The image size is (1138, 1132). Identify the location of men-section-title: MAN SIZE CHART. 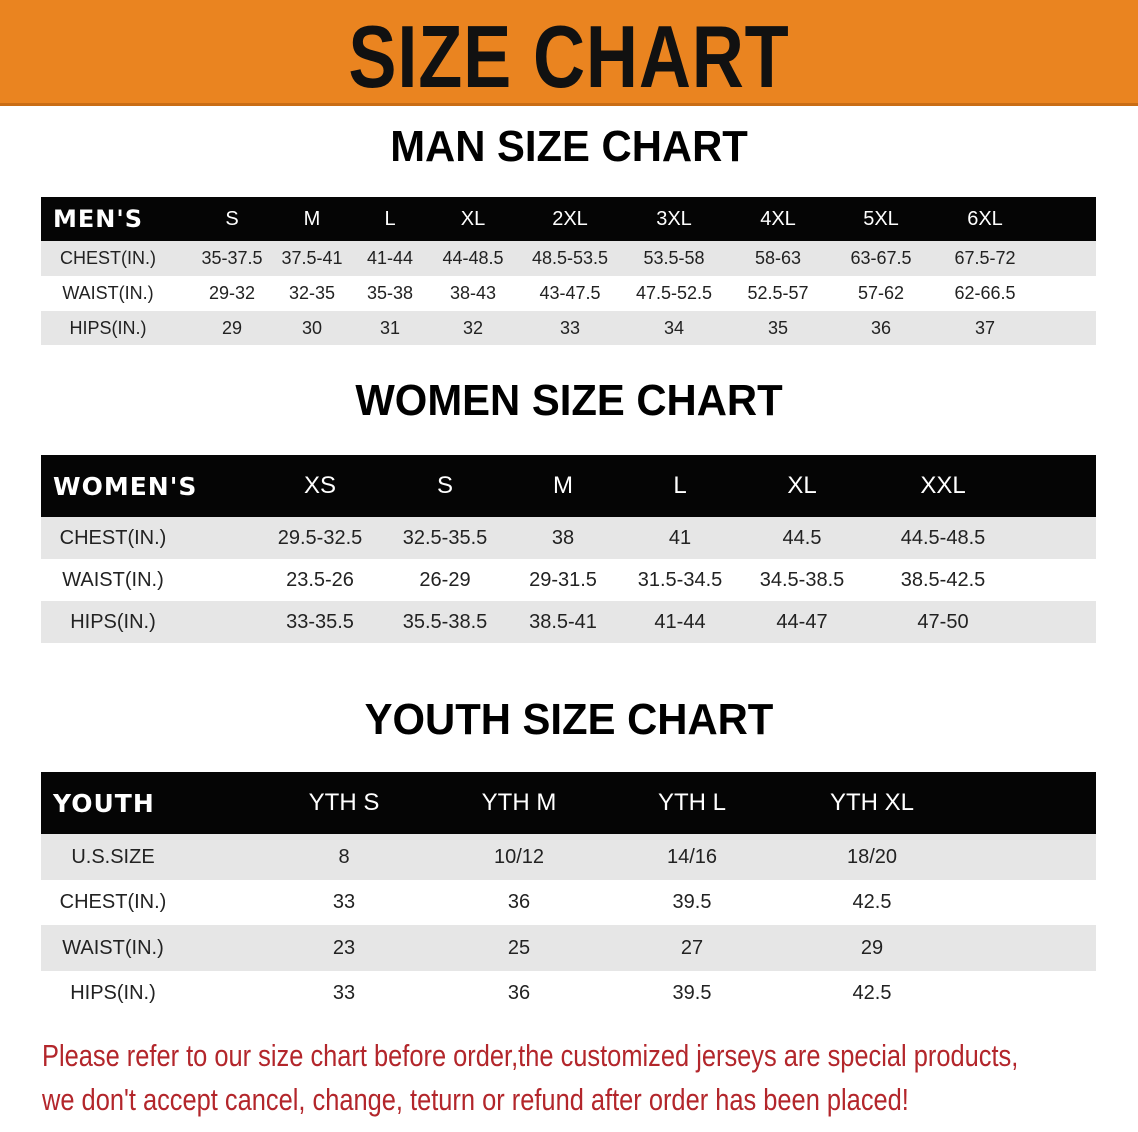
(569, 146).